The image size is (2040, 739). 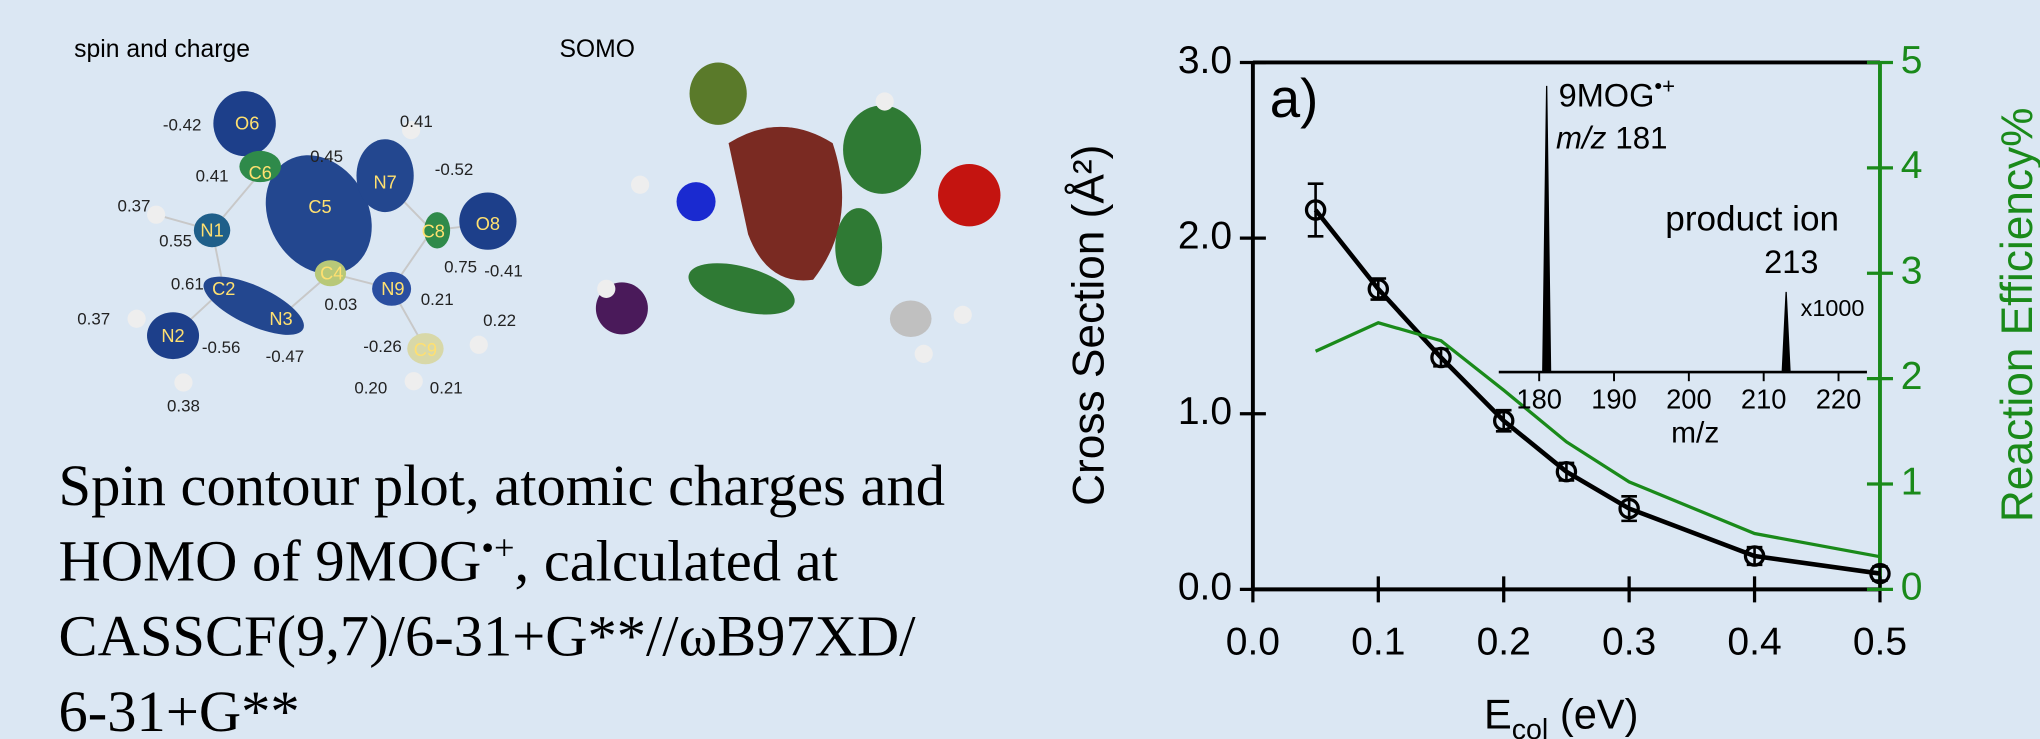 What do you see at coordinates (1593, 714) in the screenshot?
I see `x-axis-title-unit: (eV)` at bounding box center [1593, 714].